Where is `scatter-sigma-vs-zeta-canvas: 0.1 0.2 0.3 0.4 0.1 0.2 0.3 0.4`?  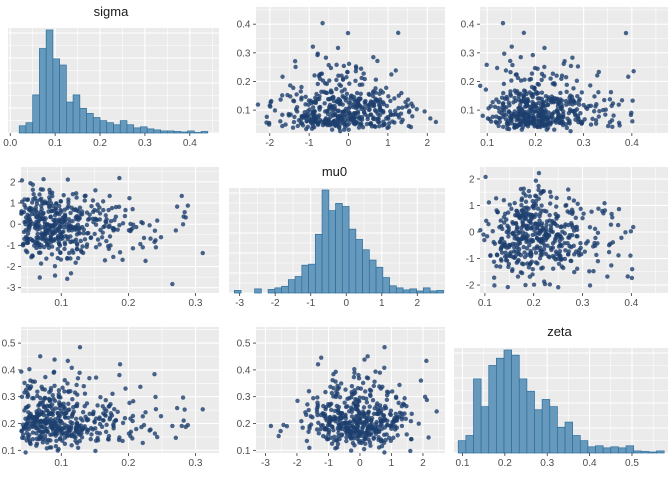 scatter-sigma-vs-zeta-canvas: 0.1 0.2 0.3 0.4 0.1 0.2 0.3 0.4 is located at coordinates (564, 78).